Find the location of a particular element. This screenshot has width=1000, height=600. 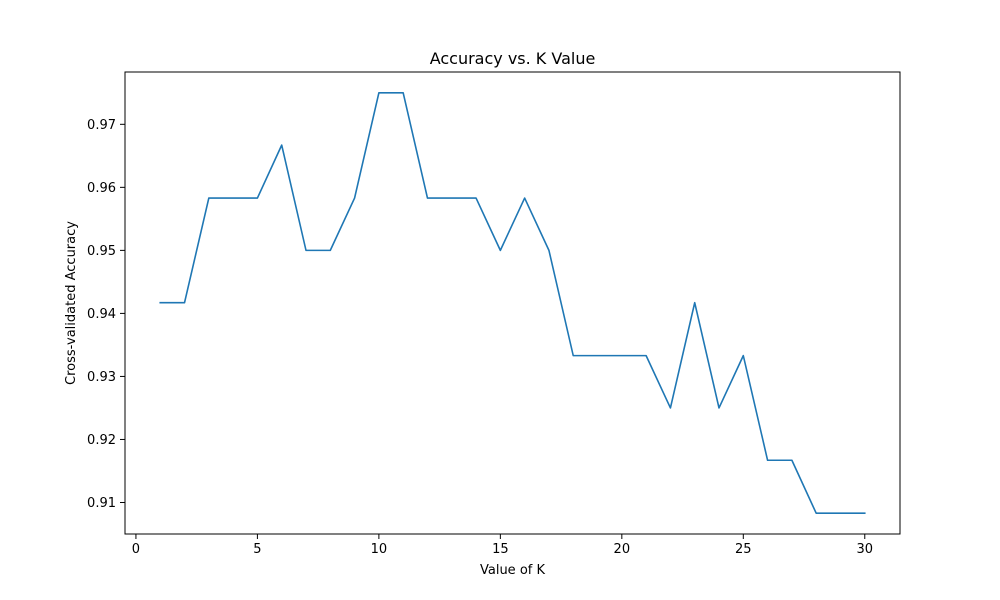

y-axis-ticks: 0.91 0.92 0.93 0.94 0.95 0.96 0.97 is located at coordinates (106, 314).